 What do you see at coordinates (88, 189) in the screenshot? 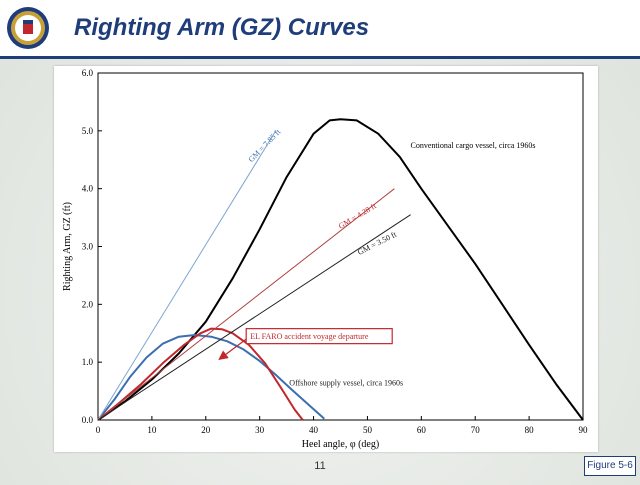
I see `y-tick-label: 4.0` at bounding box center [88, 189].